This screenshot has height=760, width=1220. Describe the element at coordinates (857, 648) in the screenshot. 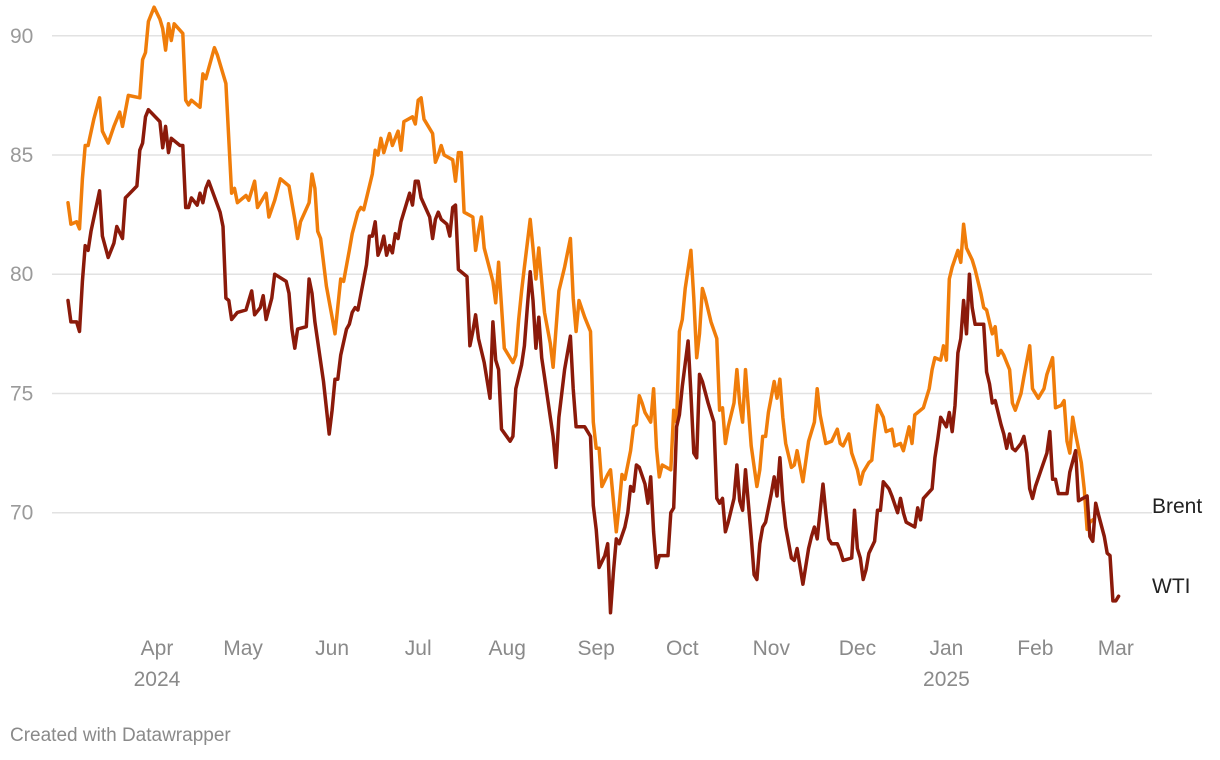

I see `x-tick-label-dec: Dec` at that location.